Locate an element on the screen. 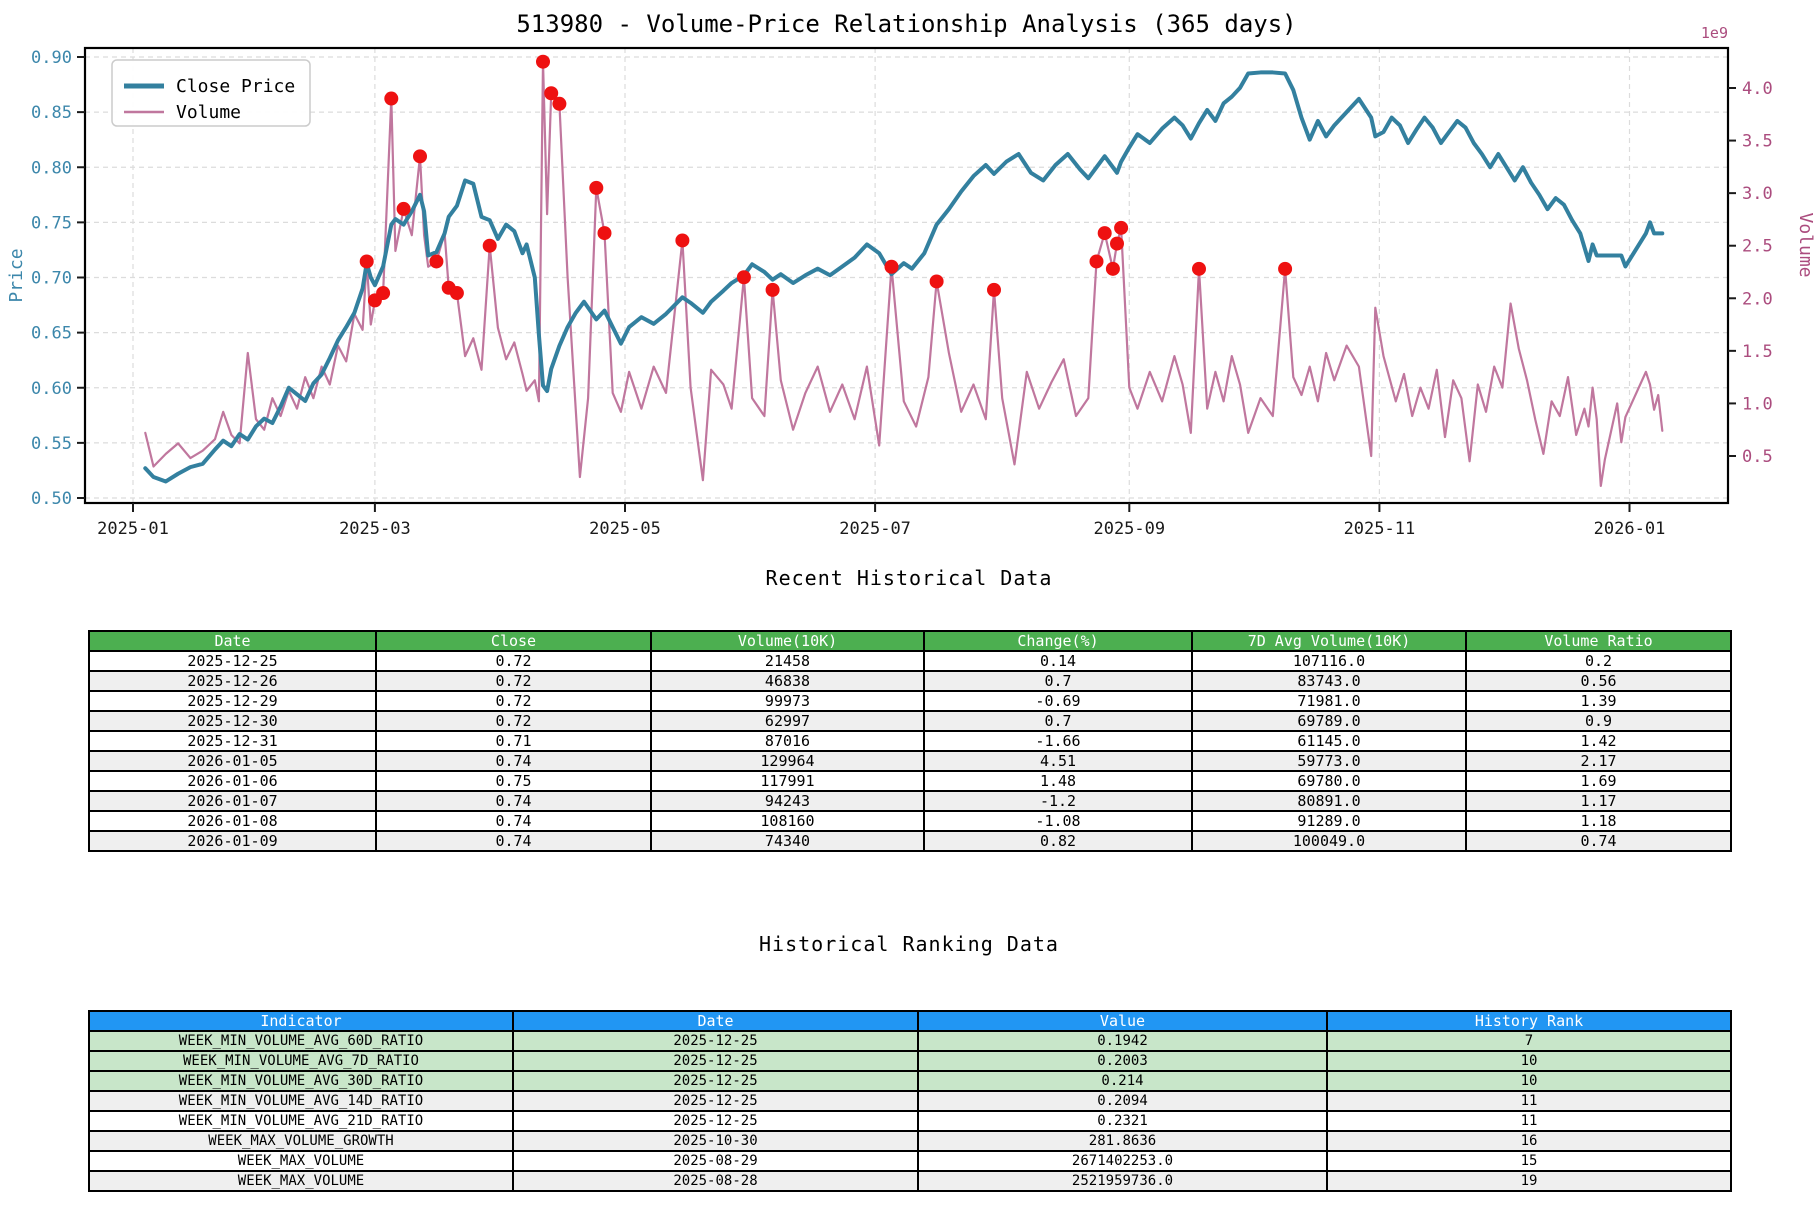 The width and height of the screenshot is (1818, 1221). table-row: 2025-12-31 0.71 87016 -1.66 61145.0 1.42 is located at coordinates (910, 741).